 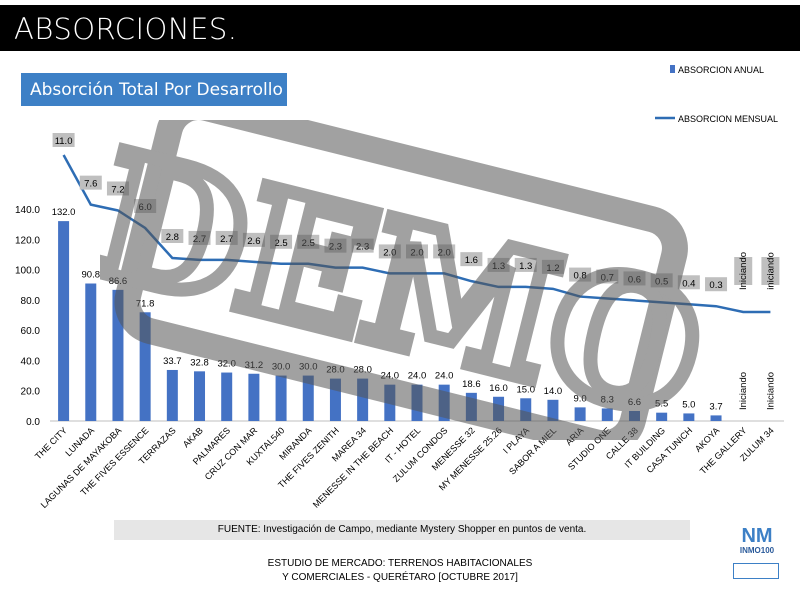 I want to click on line-value-label: 0.4, so click(x=688, y=283).